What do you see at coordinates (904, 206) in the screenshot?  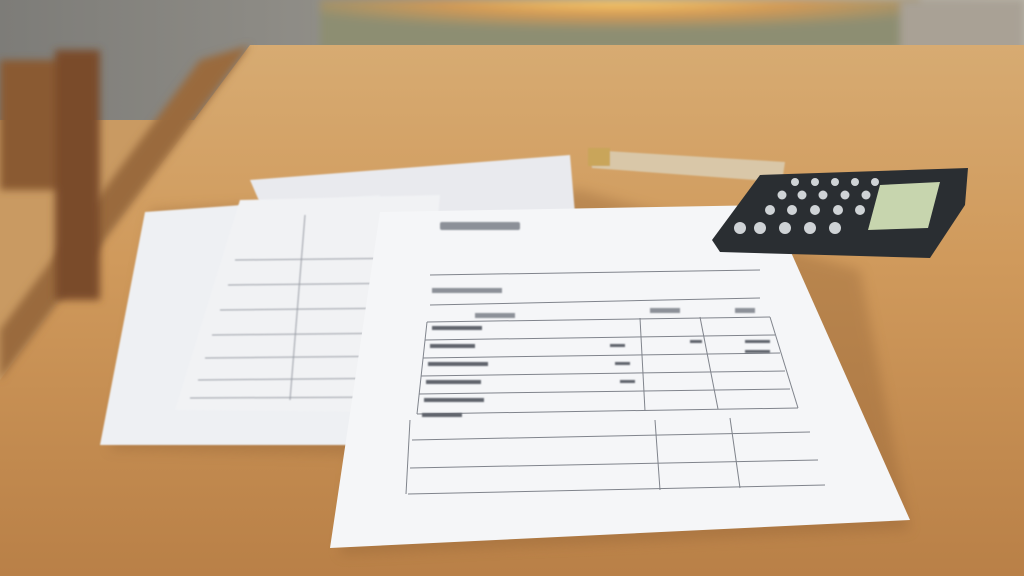 I see `calculator-display` at bounding box center [904, 206].